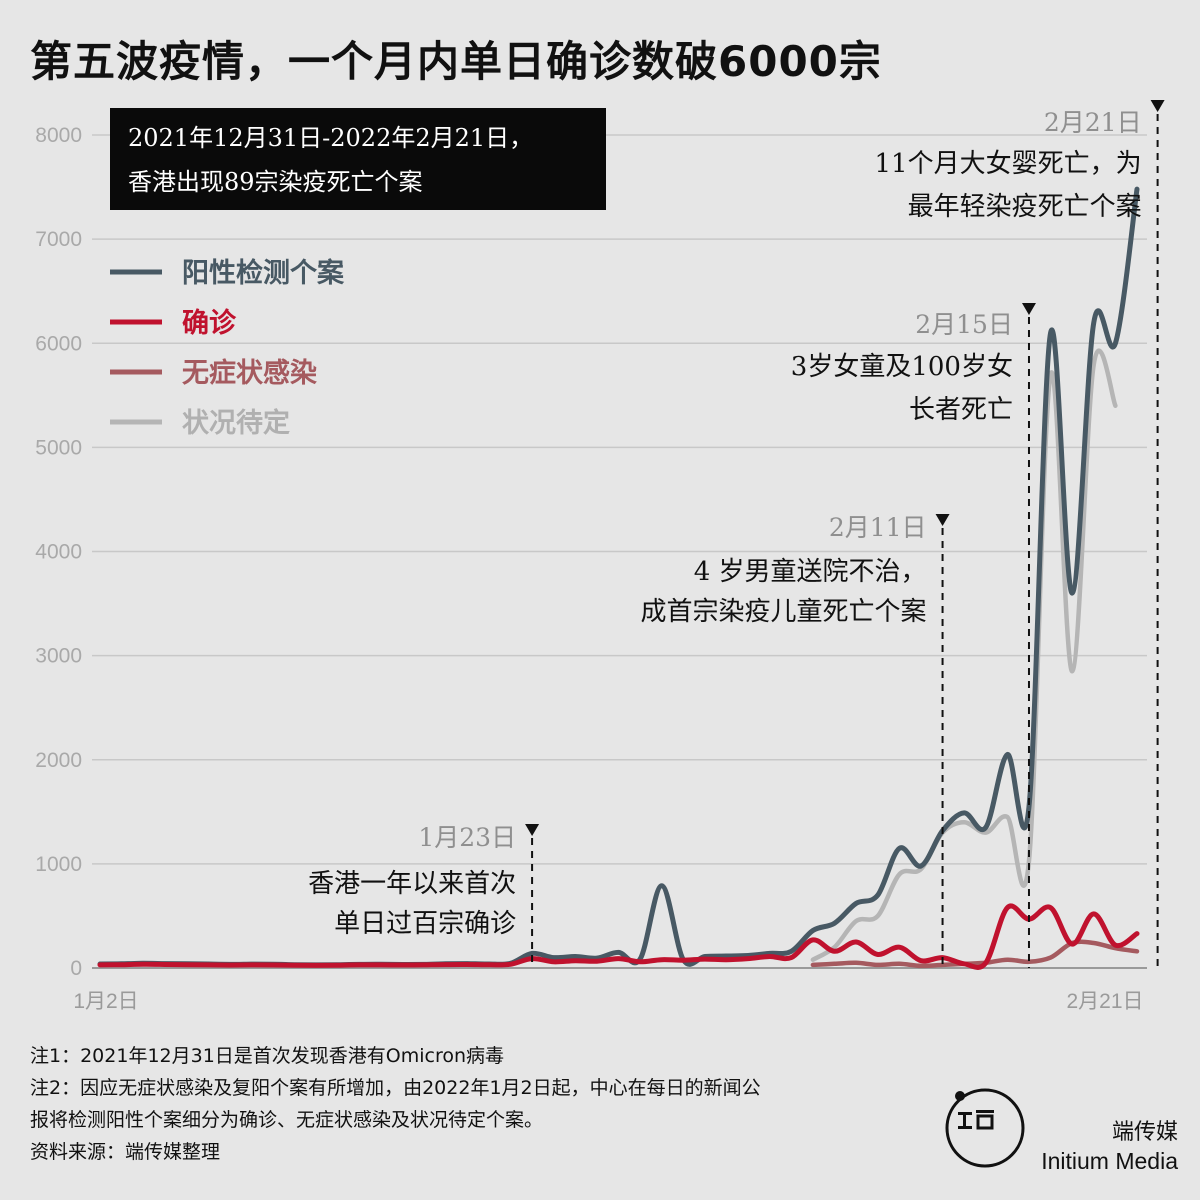 The height and width of the screenshot is (1200, 1200). What do you see at coordinates (964, 324) in the screenshot?
I see `annotation-date: 2月15日` at bounding box center [964, 324].